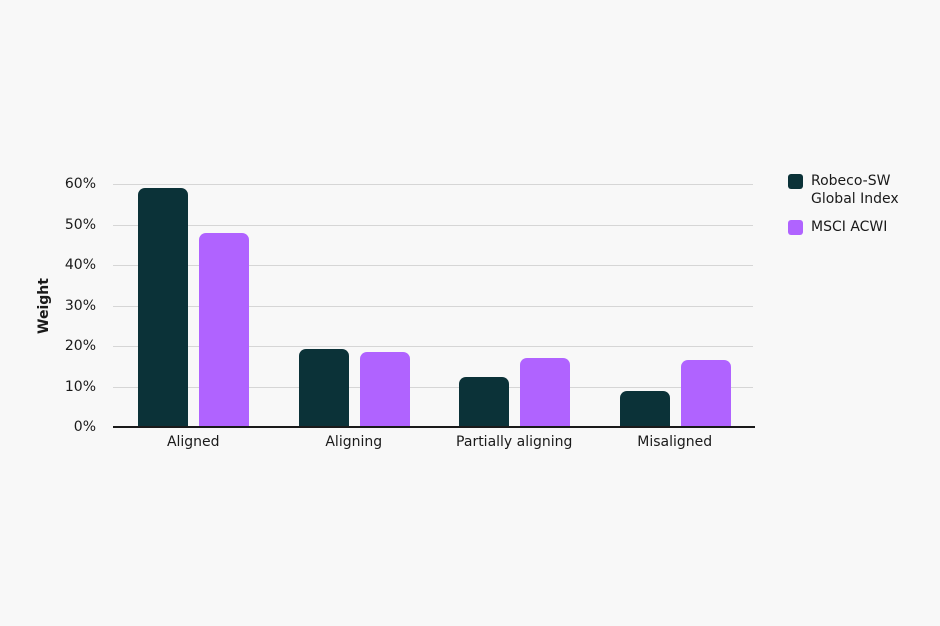 The image size is (940, 626). I want to click on x-axis-line, so click(434, 427).